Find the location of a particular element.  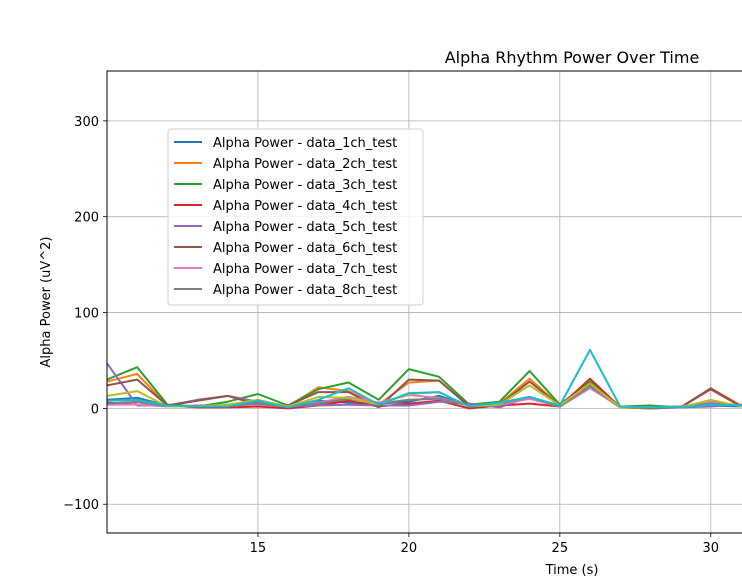

legend-label: Alpha Power - data_5ch_test is located at coordinates (305, 227).